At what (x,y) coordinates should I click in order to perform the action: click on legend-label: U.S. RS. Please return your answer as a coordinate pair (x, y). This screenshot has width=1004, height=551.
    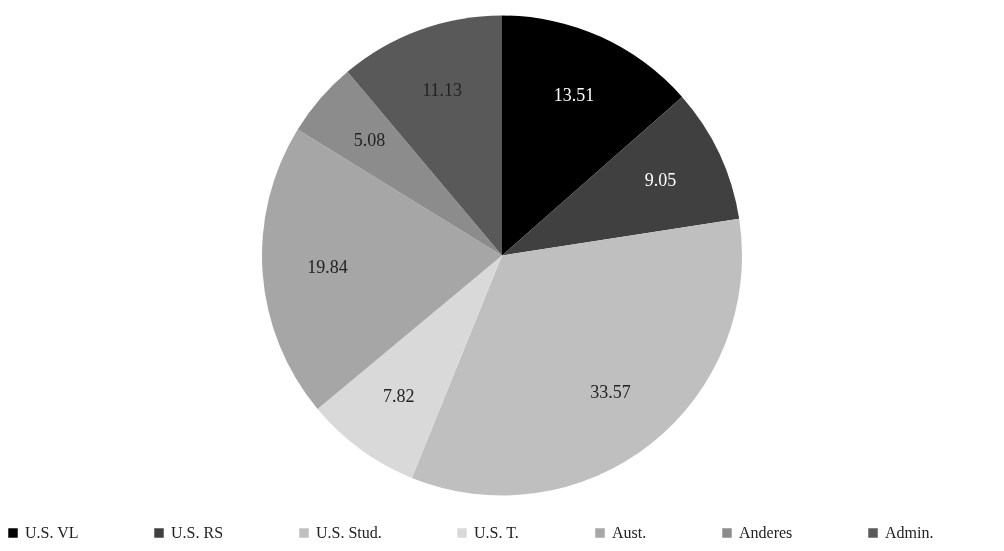
    Looking at the image, I should click on (197, 532).